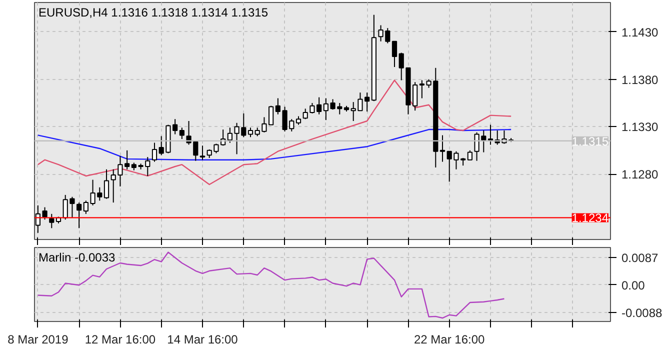  What do you see at coordinates (38, 339) in the screenshot?
I see `x-tick-label: 8 Mar 2019` at bounding box center [38, 339].